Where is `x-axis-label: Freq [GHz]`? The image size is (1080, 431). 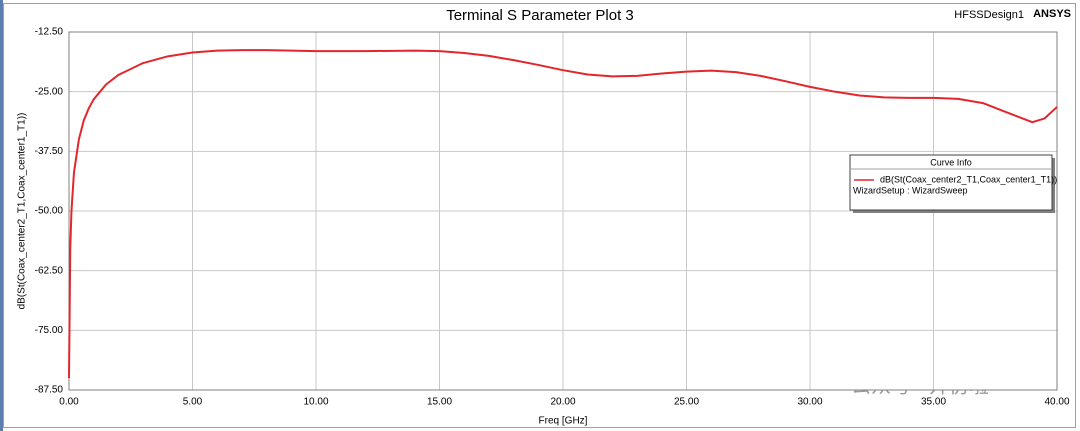 x-axis-label: Freq [GHz] is located at coordinates (563, 421).